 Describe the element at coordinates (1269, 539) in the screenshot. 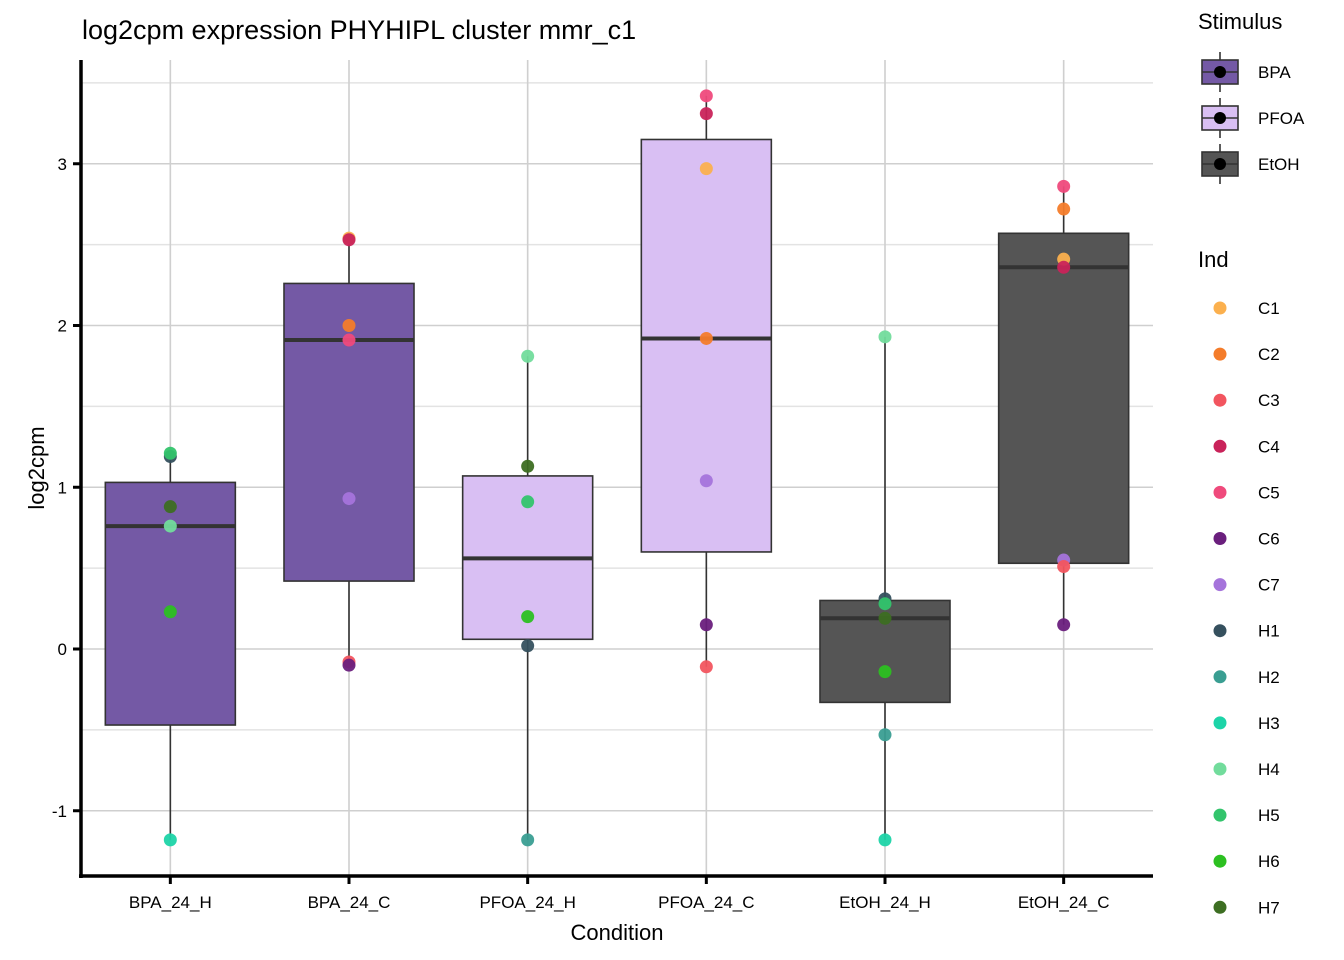

I see `legend-label: C6` at that location.